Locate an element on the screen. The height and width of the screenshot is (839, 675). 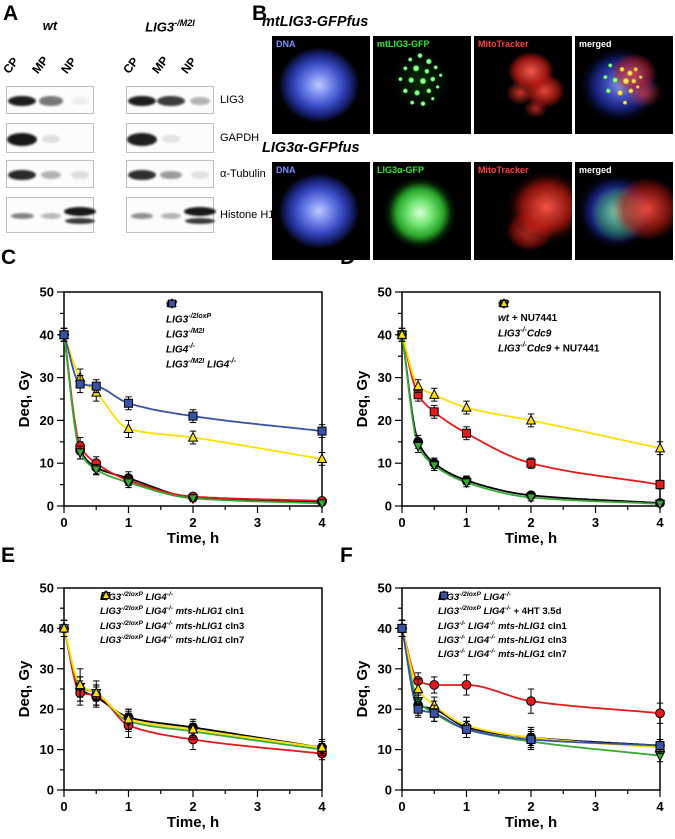
label-text: cln3 is located at coordinates (556, 640).